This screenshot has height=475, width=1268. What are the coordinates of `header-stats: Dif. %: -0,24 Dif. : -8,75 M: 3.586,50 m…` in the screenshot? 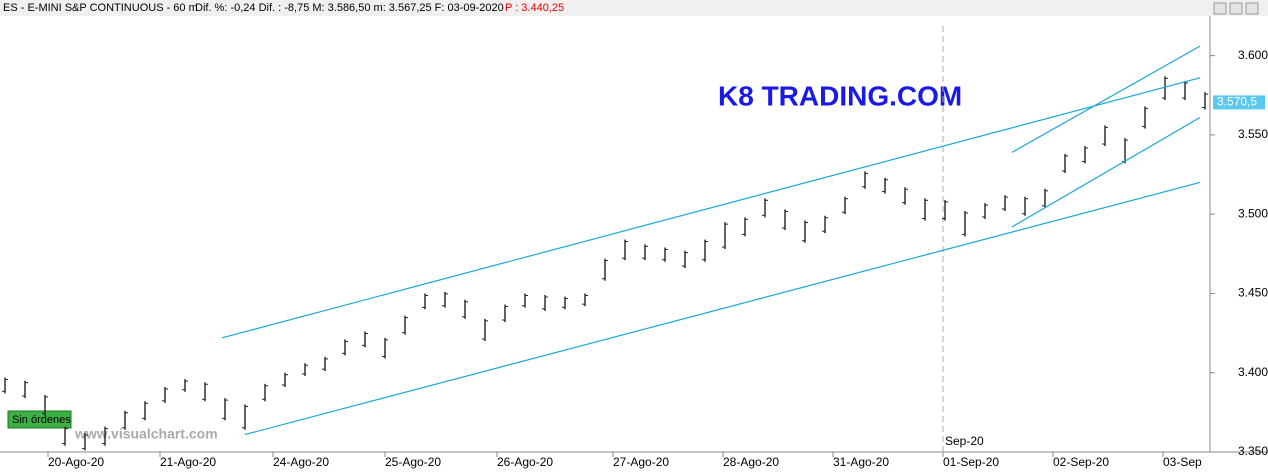 It's located at (349, 8).